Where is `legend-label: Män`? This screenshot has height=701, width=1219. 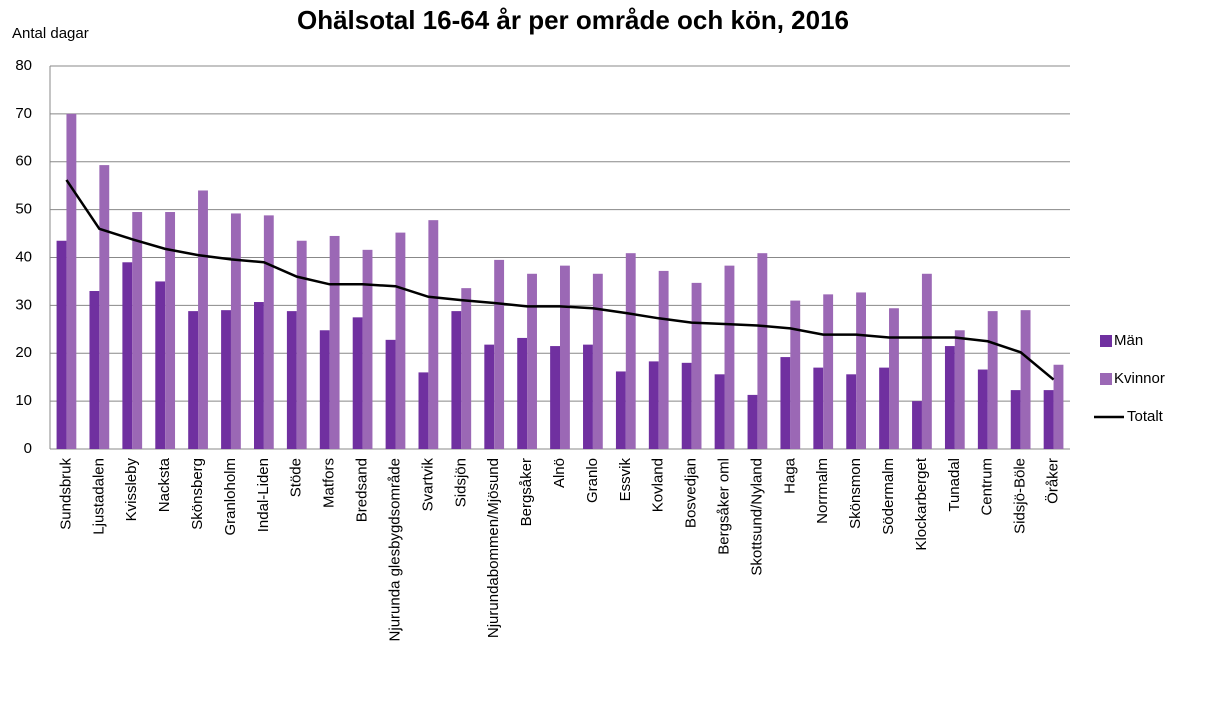 legend-label: Män is located at coordinates (1128, 340).